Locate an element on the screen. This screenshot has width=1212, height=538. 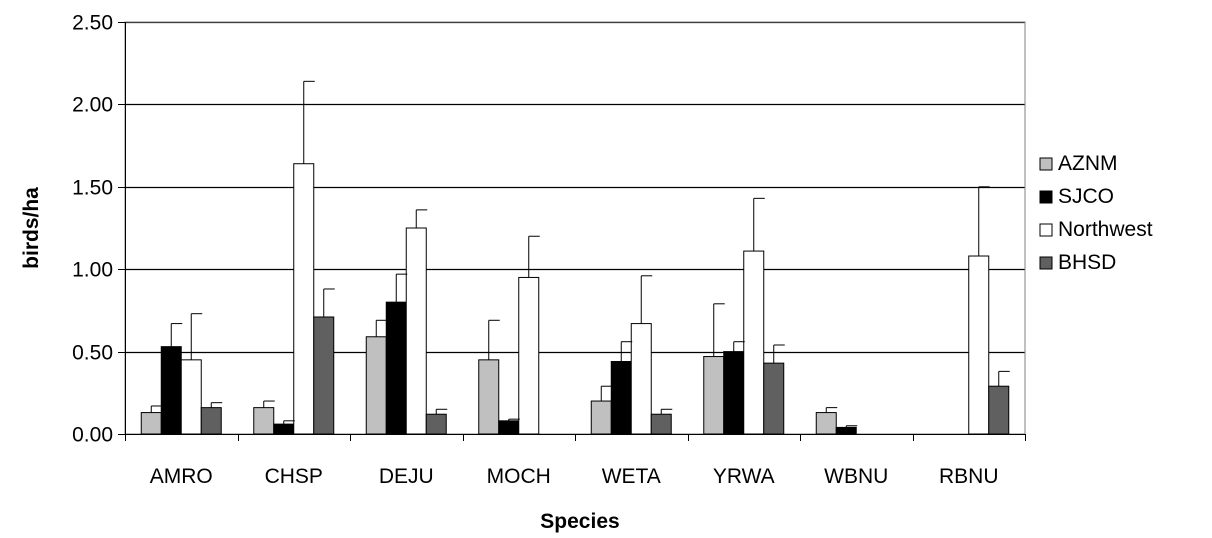
bar-bhsd-chsp is located at coordinates (324, 375).